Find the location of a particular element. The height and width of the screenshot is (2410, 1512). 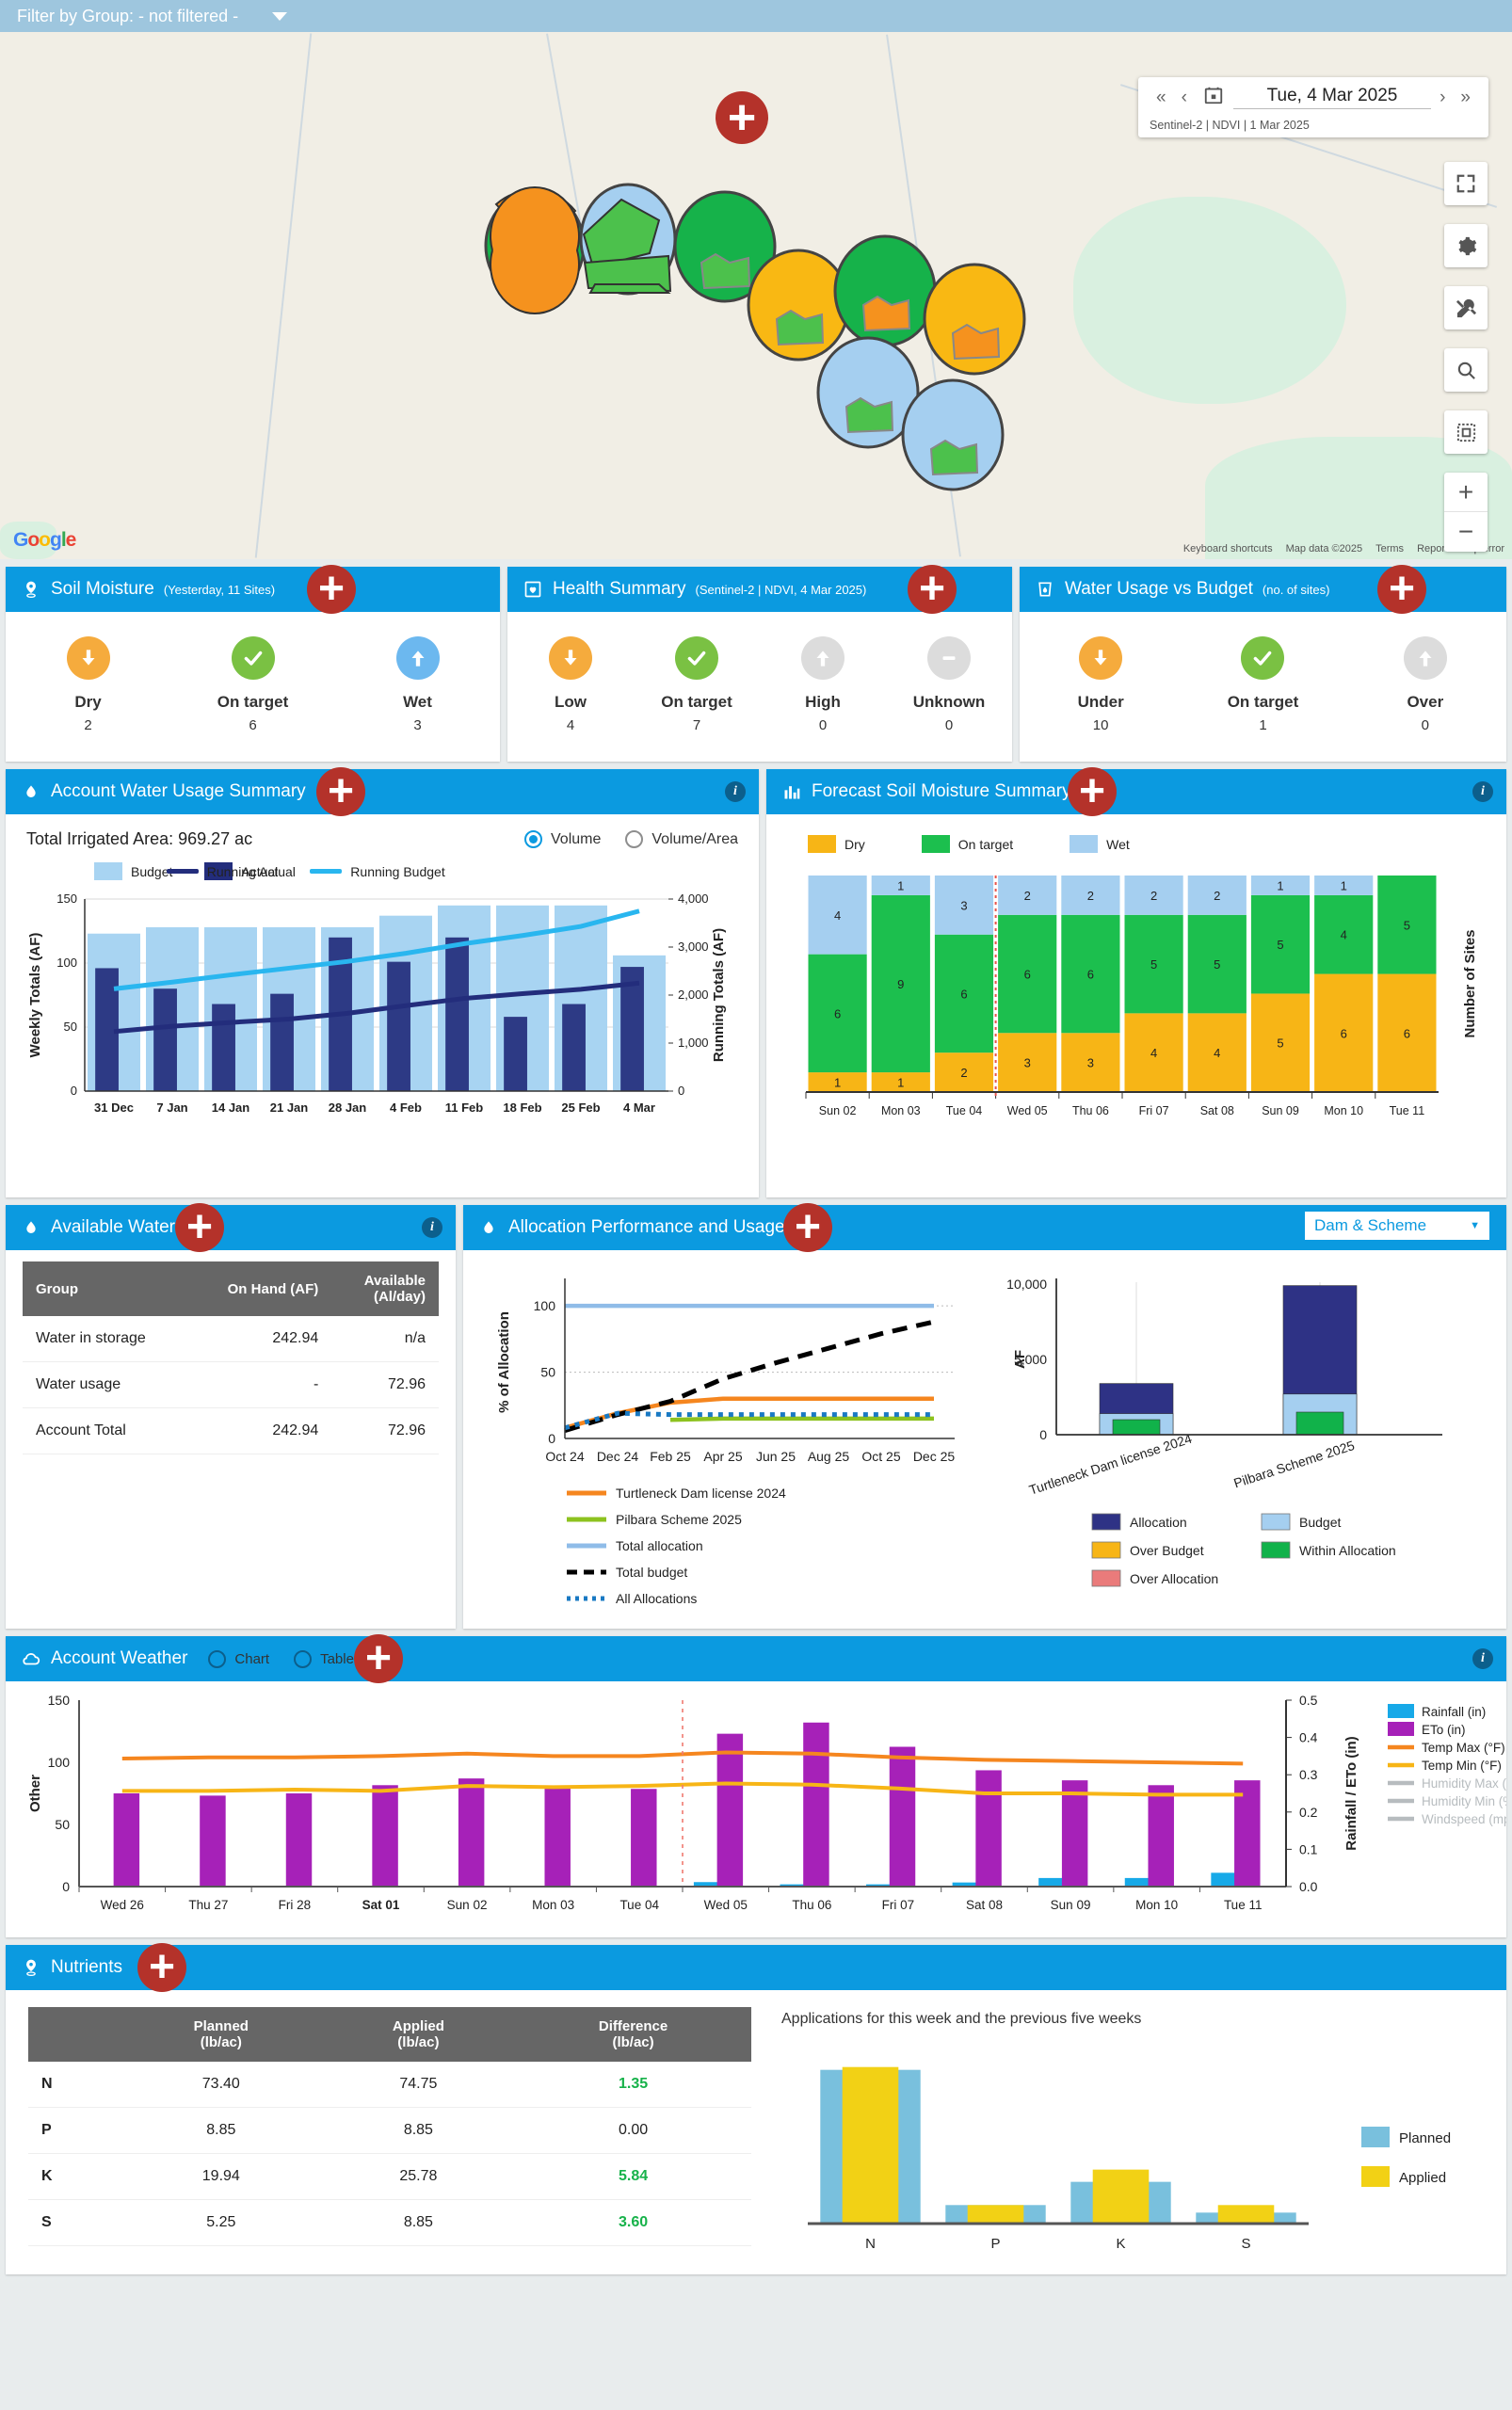

svg-text: 50 is located at coordinates (62, 1824).